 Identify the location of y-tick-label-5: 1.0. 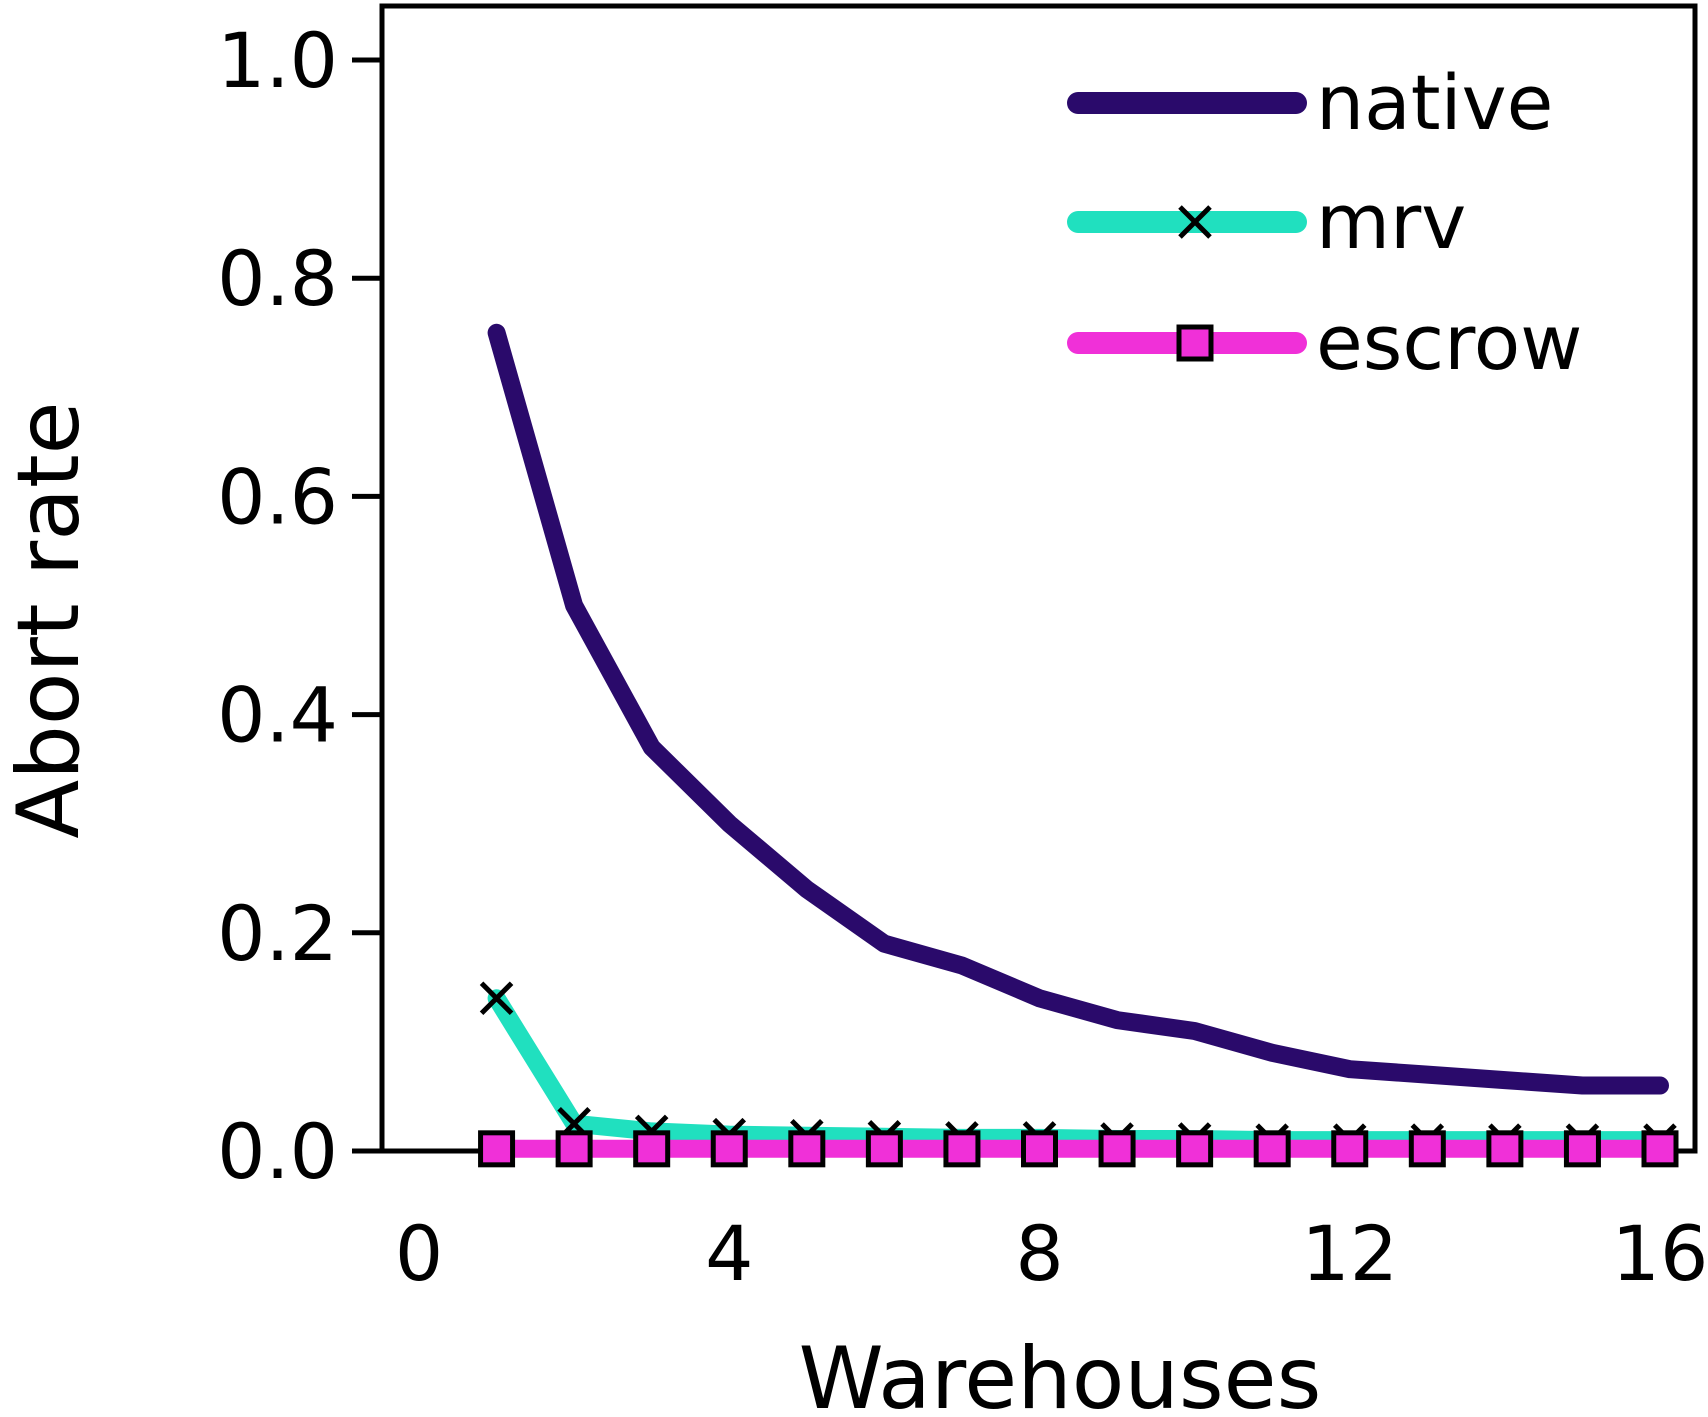
(277, 60).